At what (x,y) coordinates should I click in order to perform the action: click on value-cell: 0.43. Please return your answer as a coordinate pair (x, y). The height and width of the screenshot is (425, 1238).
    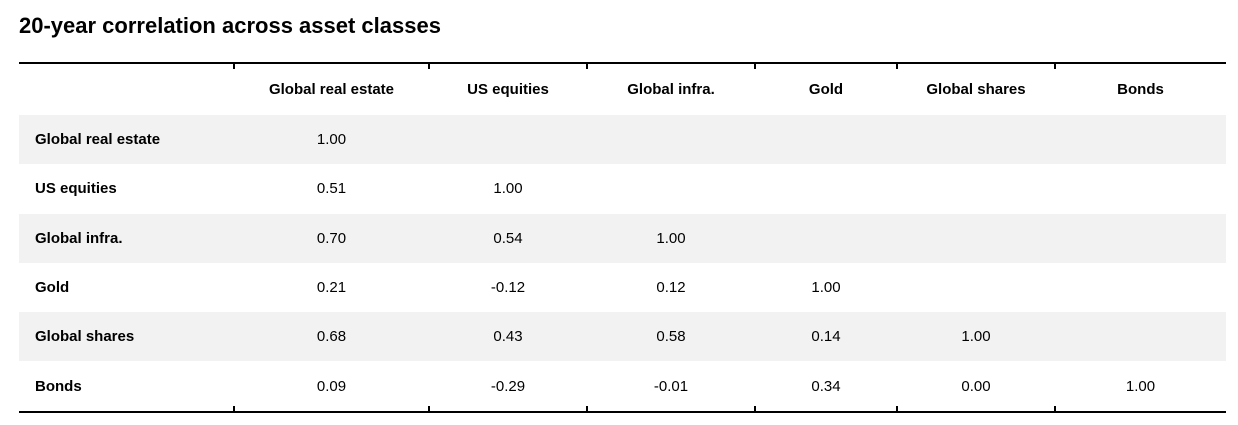
    Looking at the image, I should click on (508, 337).